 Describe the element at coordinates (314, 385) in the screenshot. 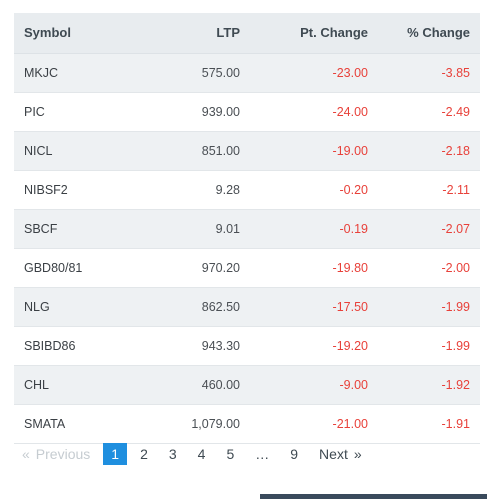

I see `pt-change-cell: -9.00` at that location.